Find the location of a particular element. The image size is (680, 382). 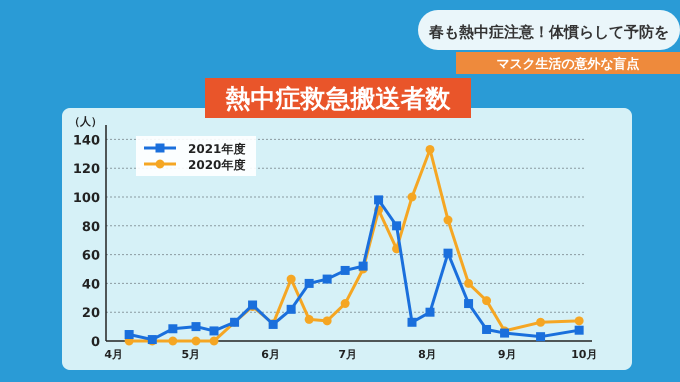

y-tick-label: 60 is located at coordinates (91, 256).